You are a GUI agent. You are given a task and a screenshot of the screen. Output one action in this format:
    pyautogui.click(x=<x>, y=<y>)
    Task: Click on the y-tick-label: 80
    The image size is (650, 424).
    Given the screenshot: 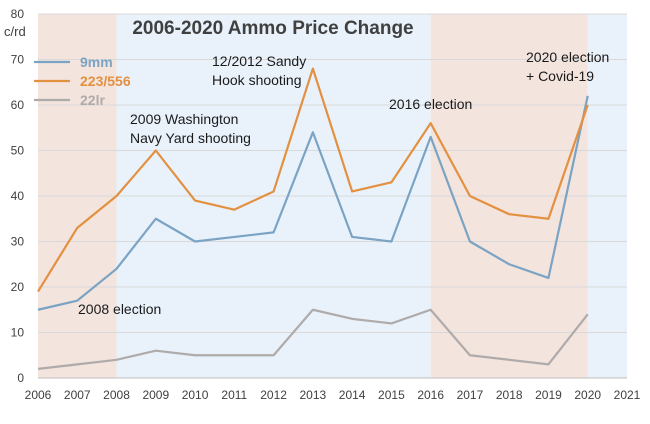 What is the action you would take?
    pyautogui.click(x=18, y=14)
    